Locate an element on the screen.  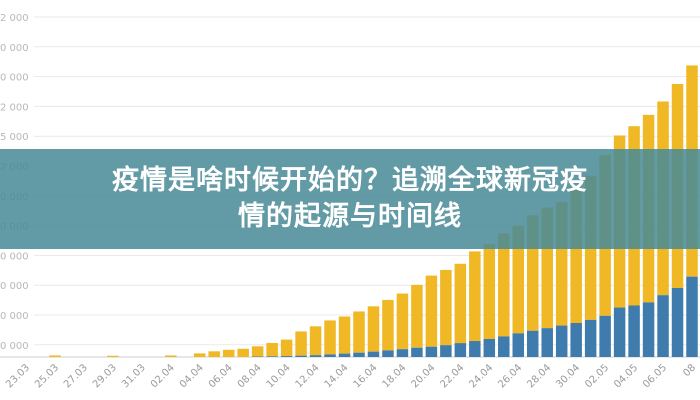
title-line-1: 疫情是啥时候开始的？追溯全球新冠疫 is located at coordinates (350, 180).